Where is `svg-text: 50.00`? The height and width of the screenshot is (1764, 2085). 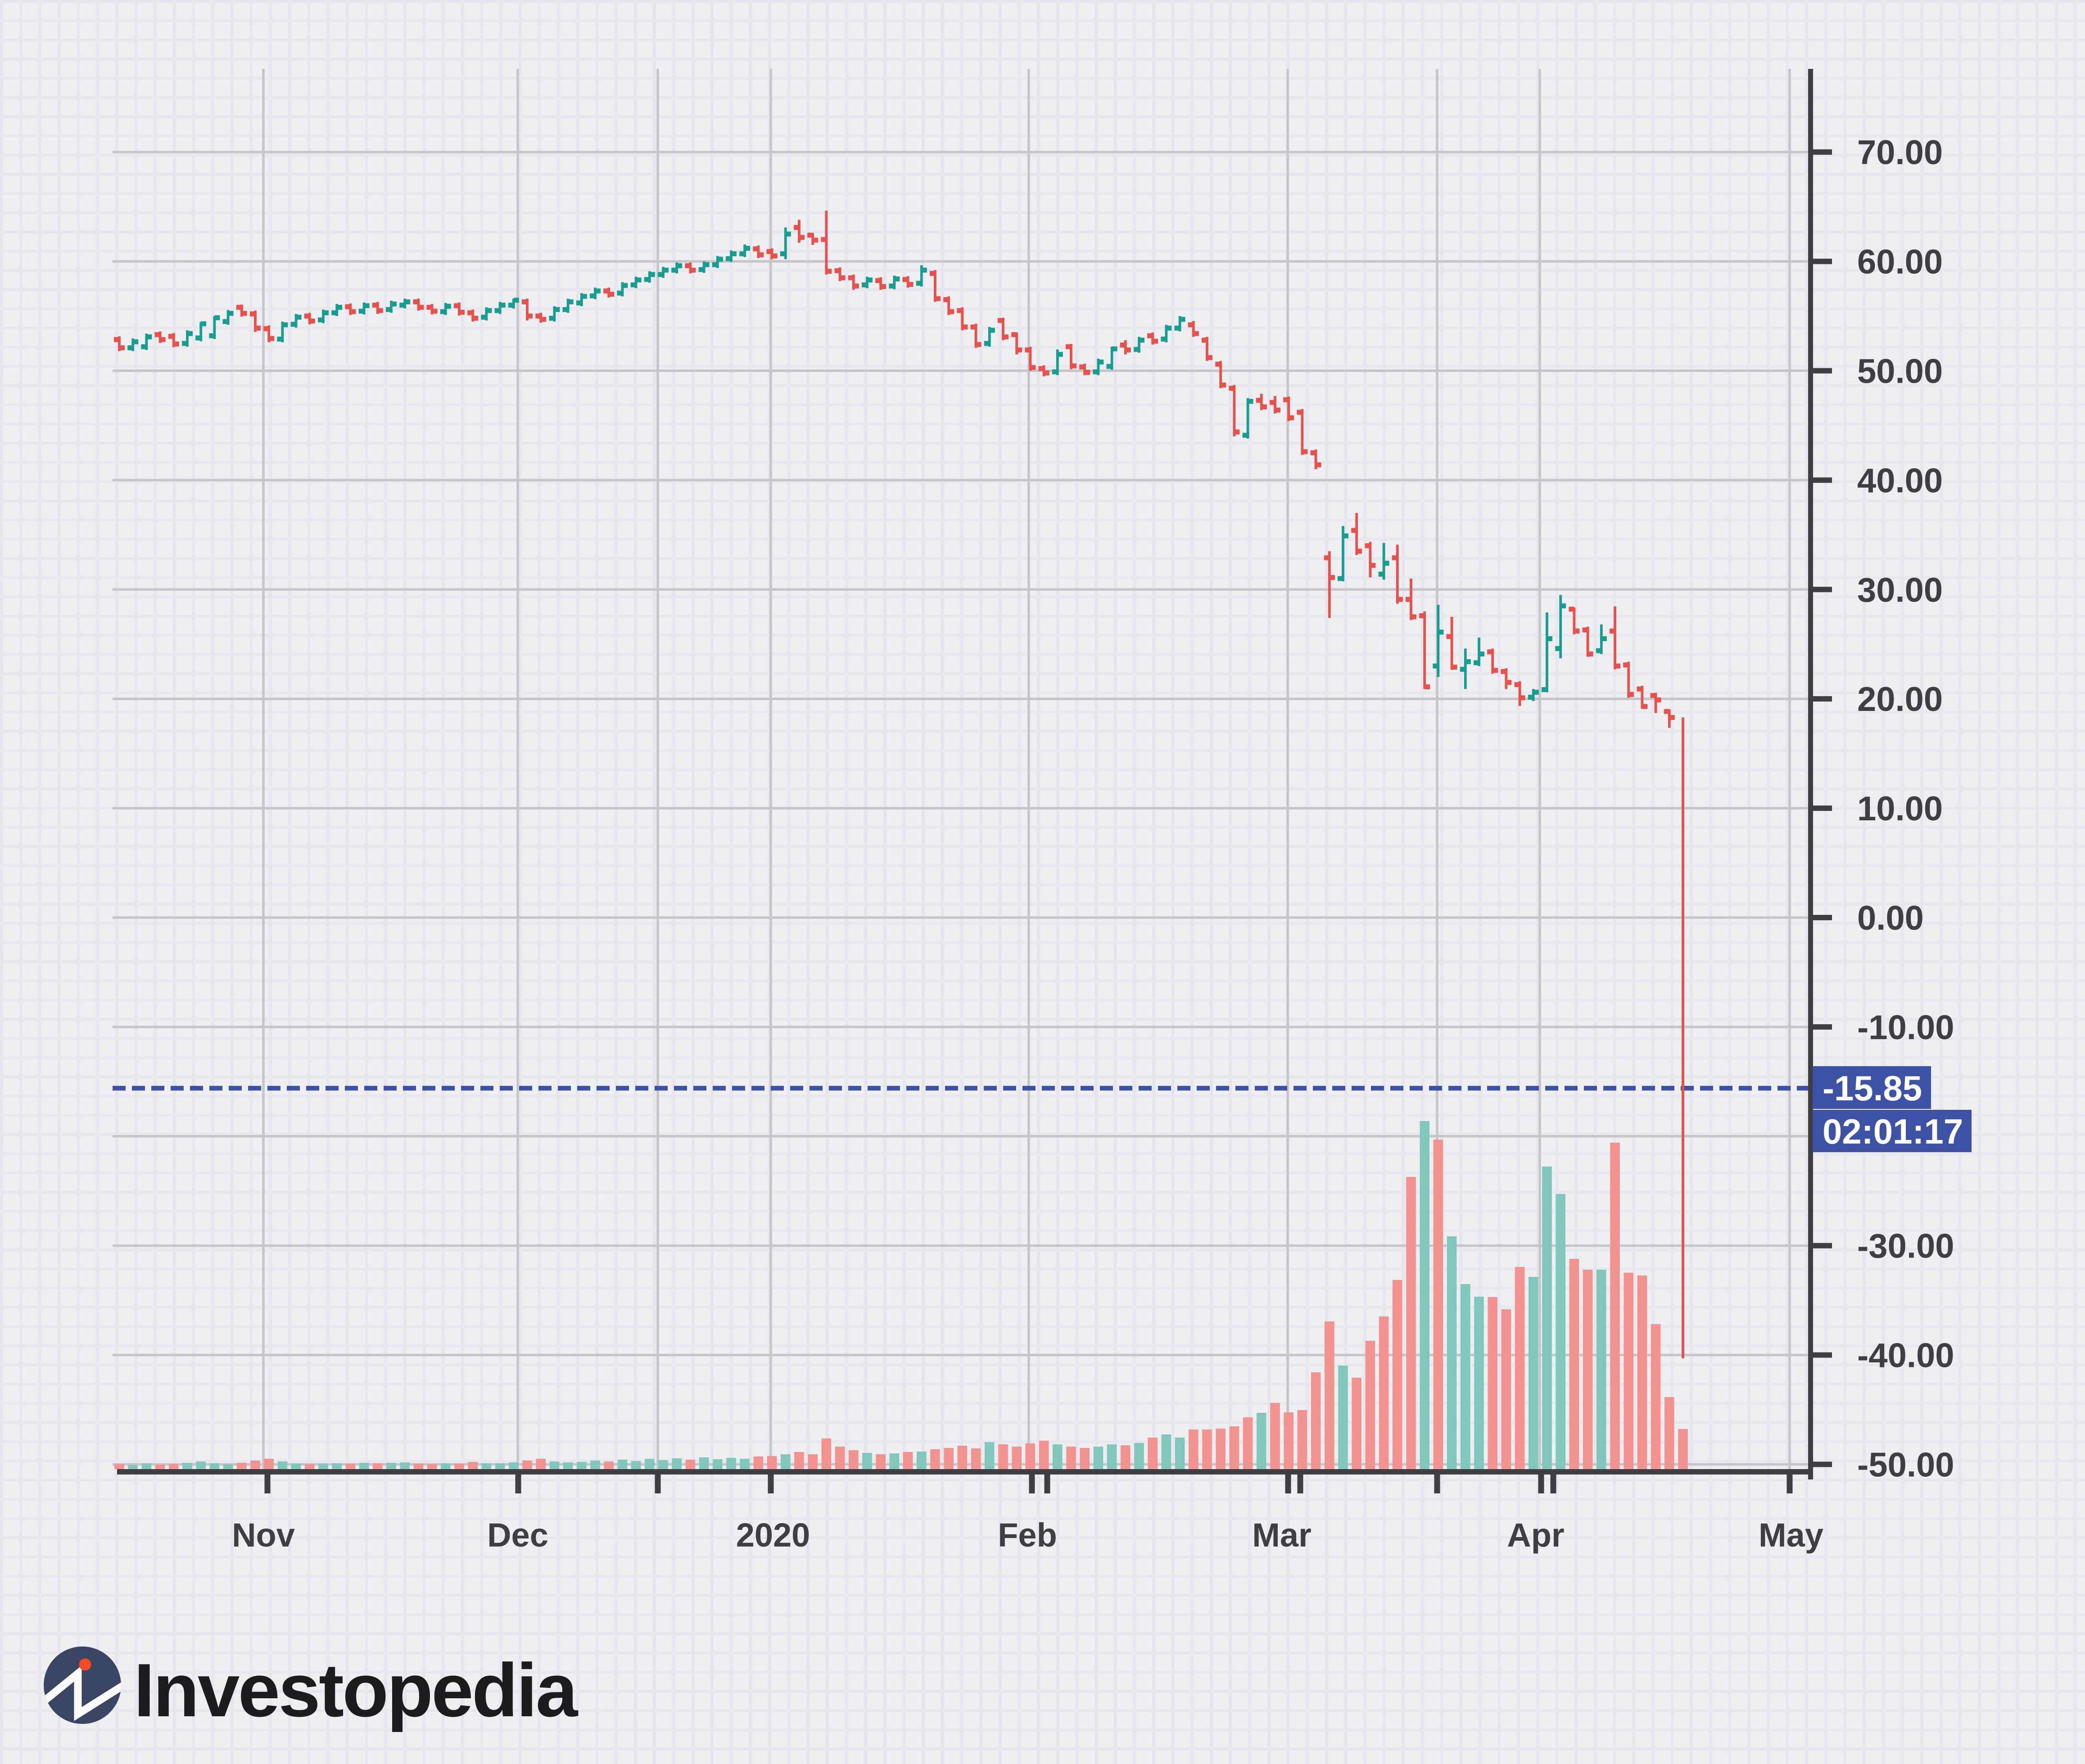
svg-text: 50.00 is located at coordinates (1900, 372).